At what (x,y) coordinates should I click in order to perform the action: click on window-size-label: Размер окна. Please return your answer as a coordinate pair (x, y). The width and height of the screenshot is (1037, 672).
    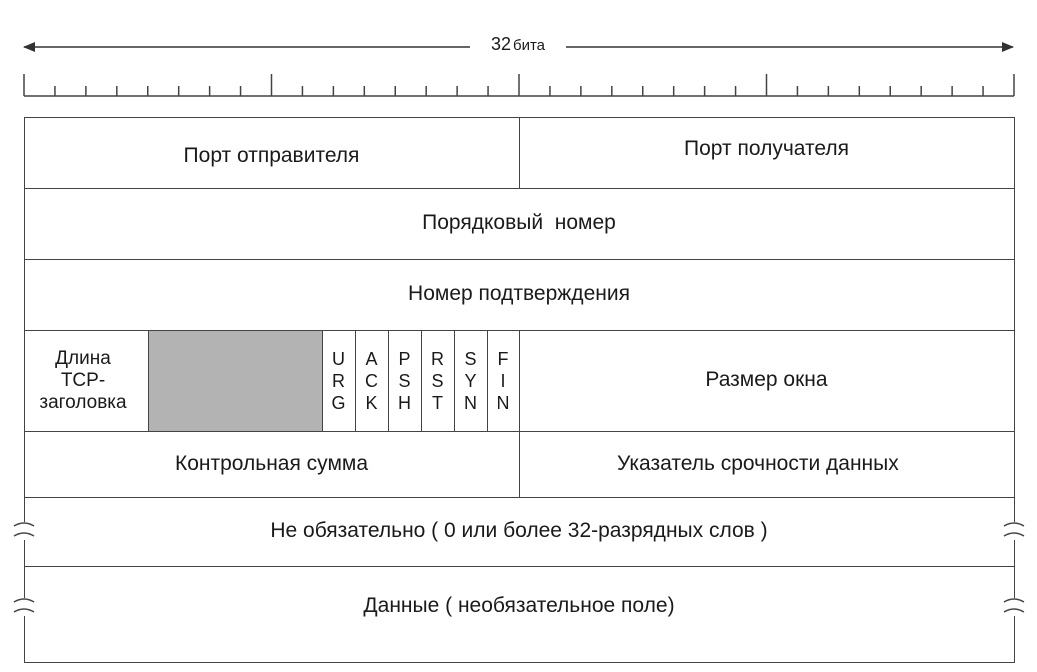
    Looking at the image, I should click on (766, 380).